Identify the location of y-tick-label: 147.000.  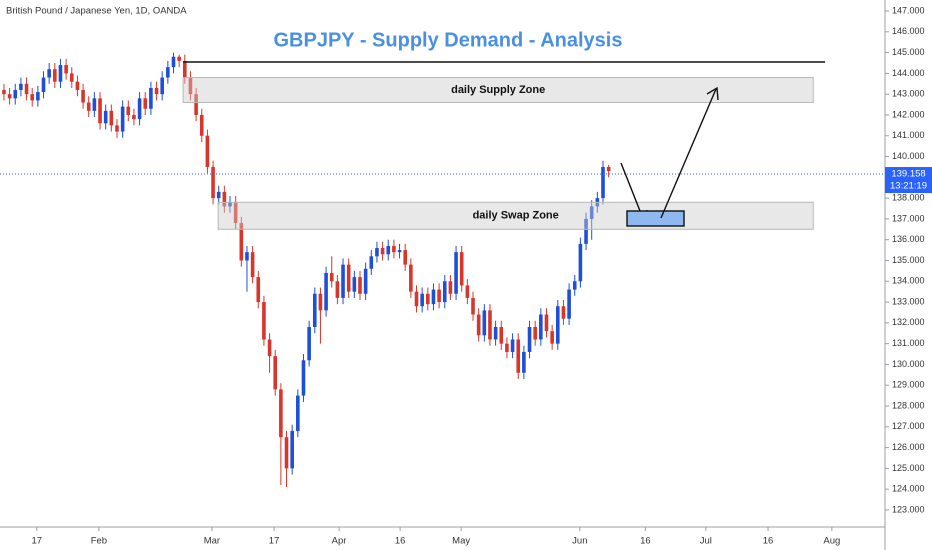
(908, 10).